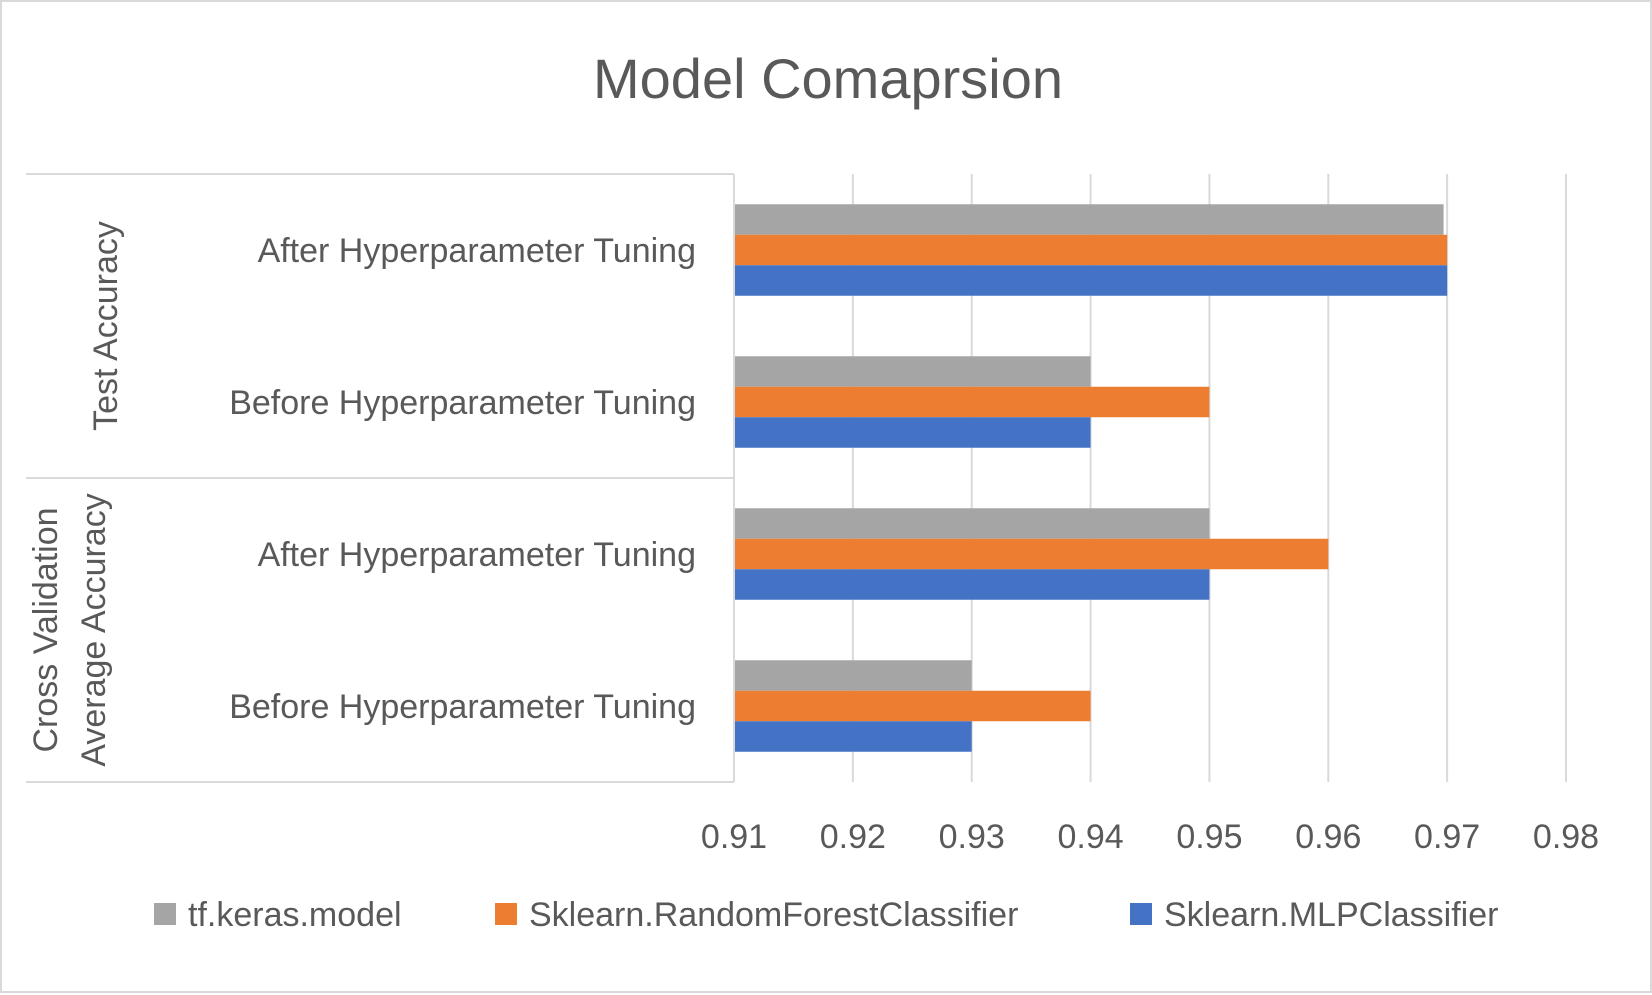 This screenshot has width=1652, height=995. What do you see at coordinates (106, 326) in the screenshot?
I see `group-label: Test Accuracy` at bounding box center [106, 326].